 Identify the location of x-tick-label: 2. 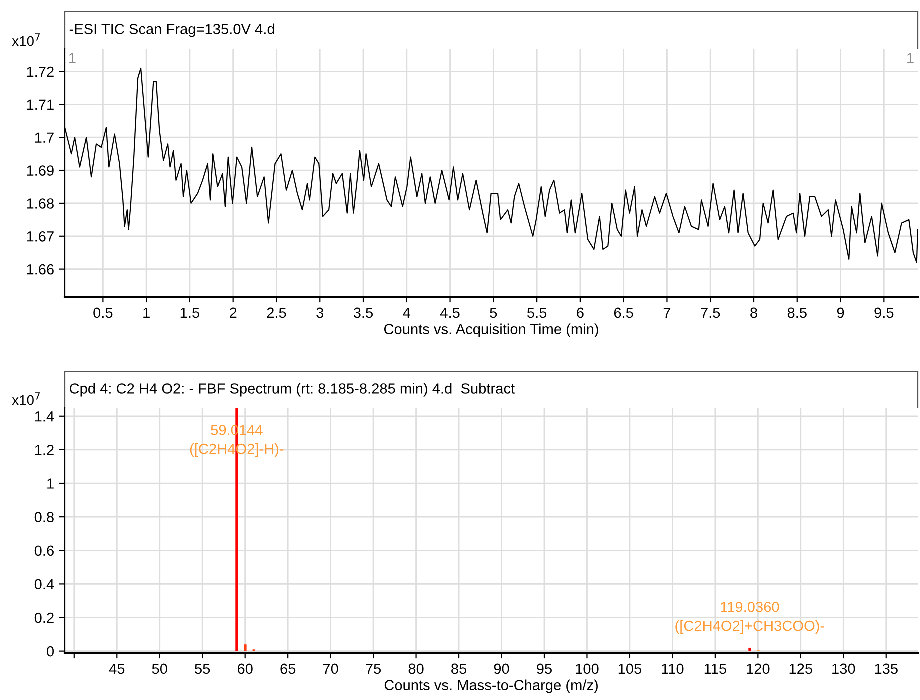
(233, 313).